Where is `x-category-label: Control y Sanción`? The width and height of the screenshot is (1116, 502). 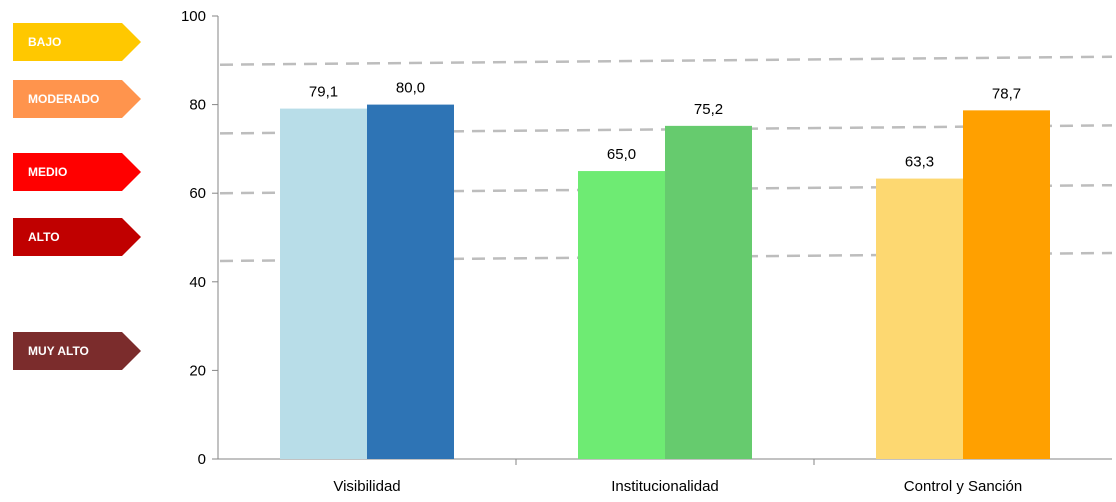 x-category-label: Control y Sanción is located at coordinates (963, 486).